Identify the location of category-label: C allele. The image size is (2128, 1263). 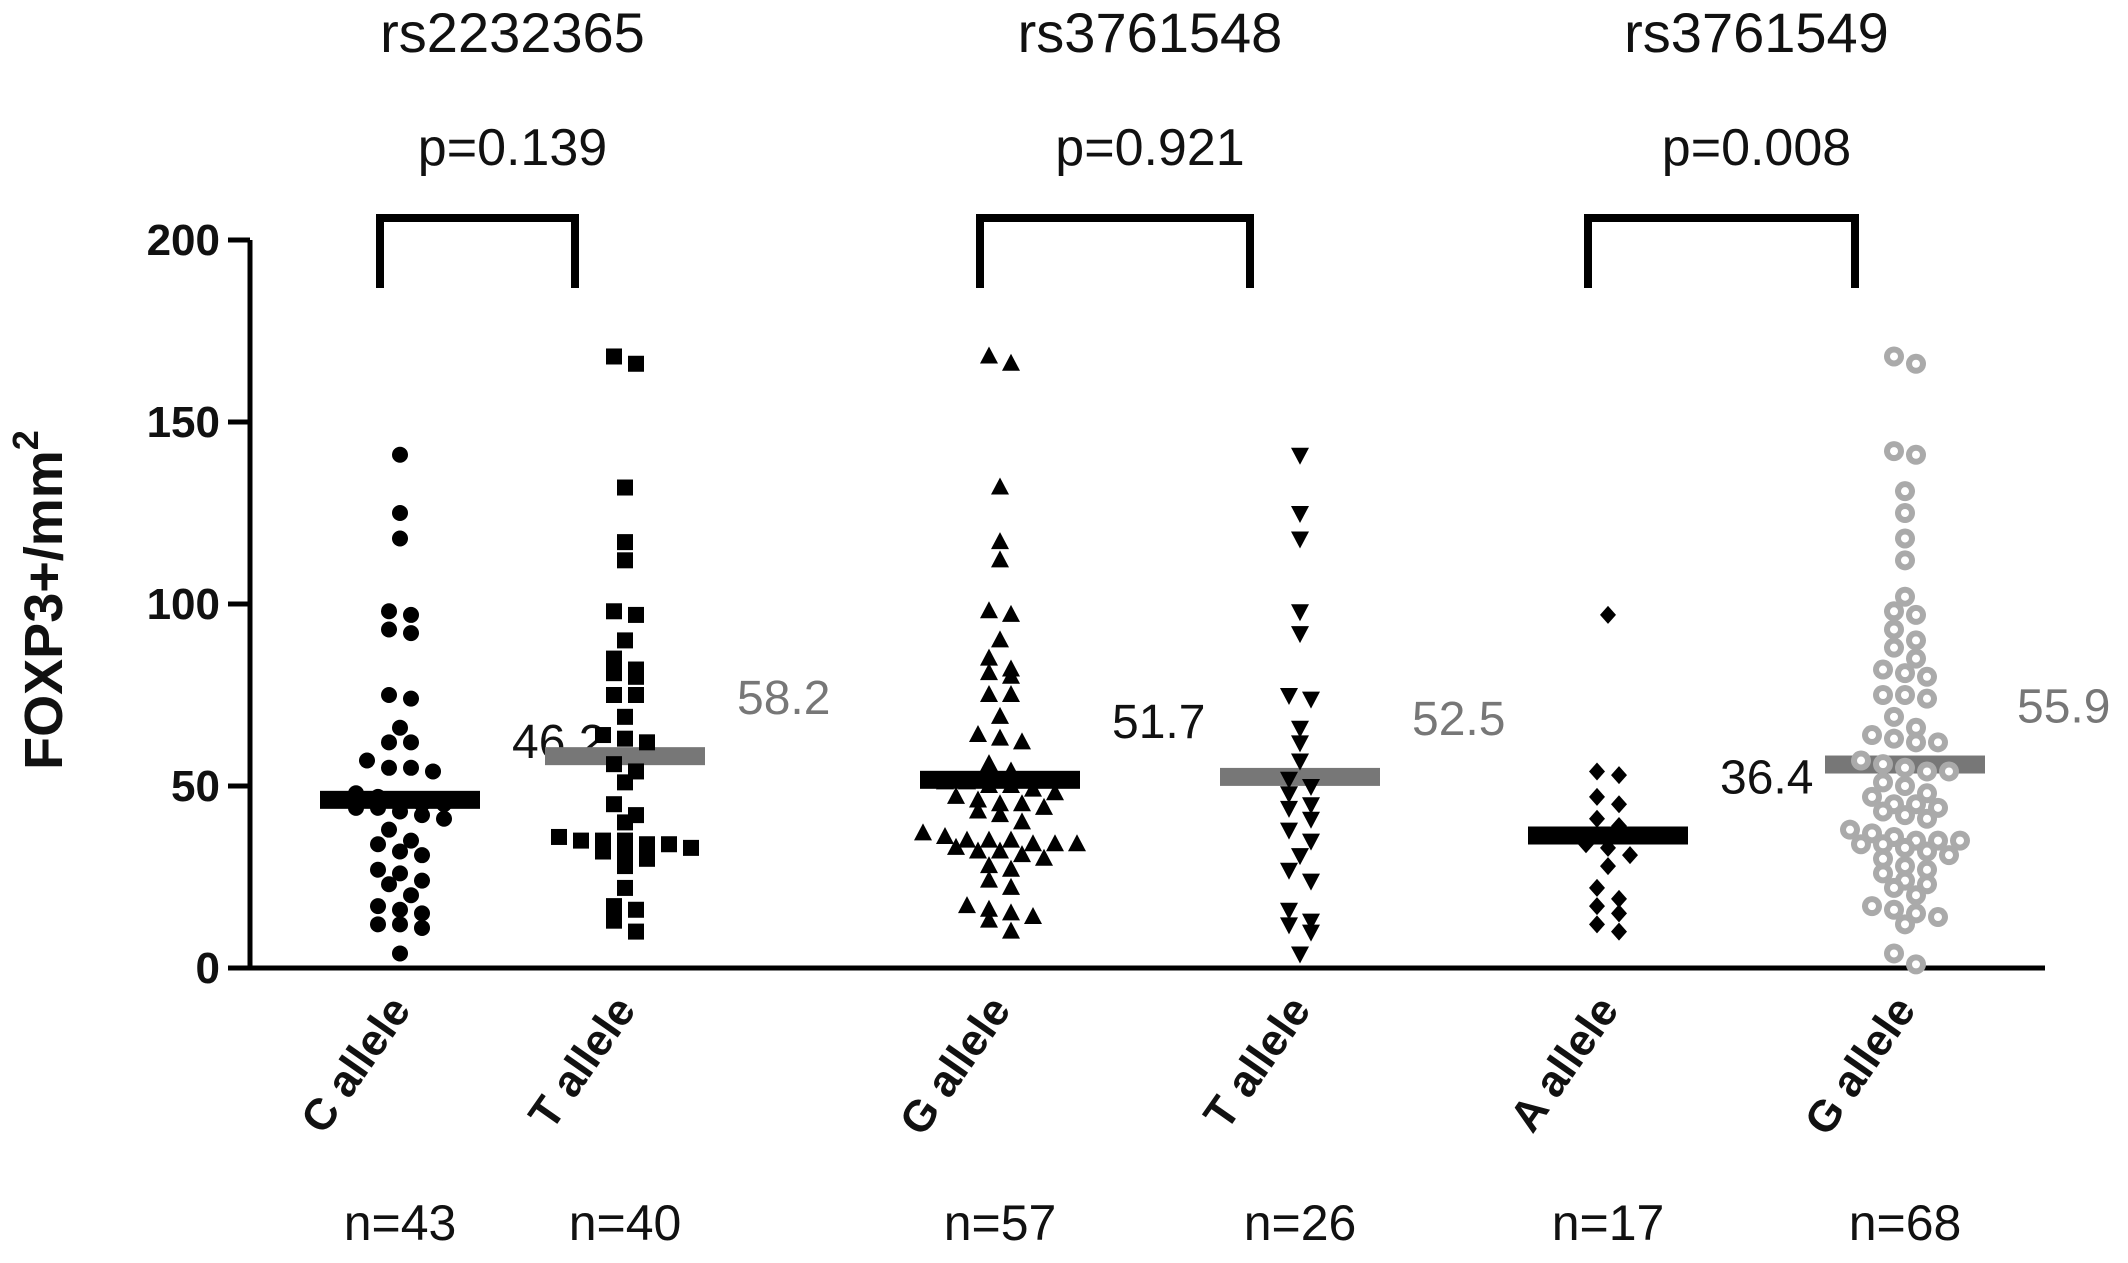
(356, 1065).